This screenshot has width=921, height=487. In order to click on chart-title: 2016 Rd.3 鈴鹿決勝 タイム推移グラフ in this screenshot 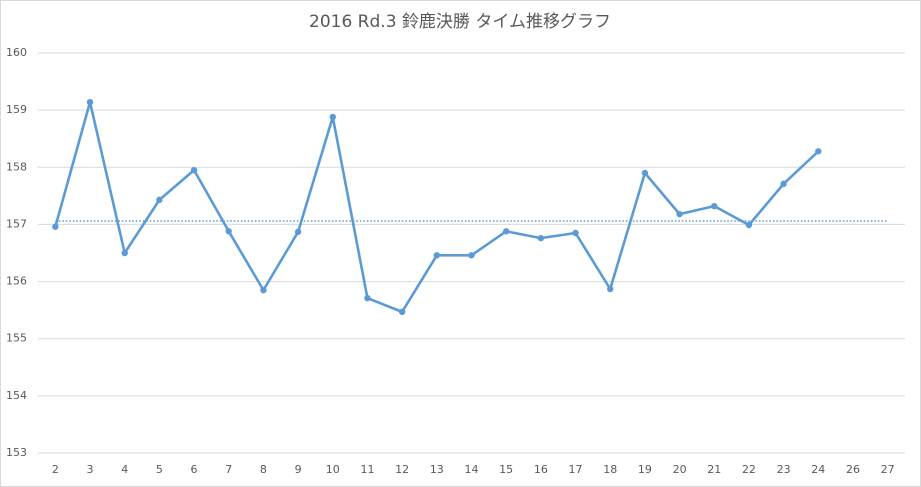, I will do `click(460, 22)`.